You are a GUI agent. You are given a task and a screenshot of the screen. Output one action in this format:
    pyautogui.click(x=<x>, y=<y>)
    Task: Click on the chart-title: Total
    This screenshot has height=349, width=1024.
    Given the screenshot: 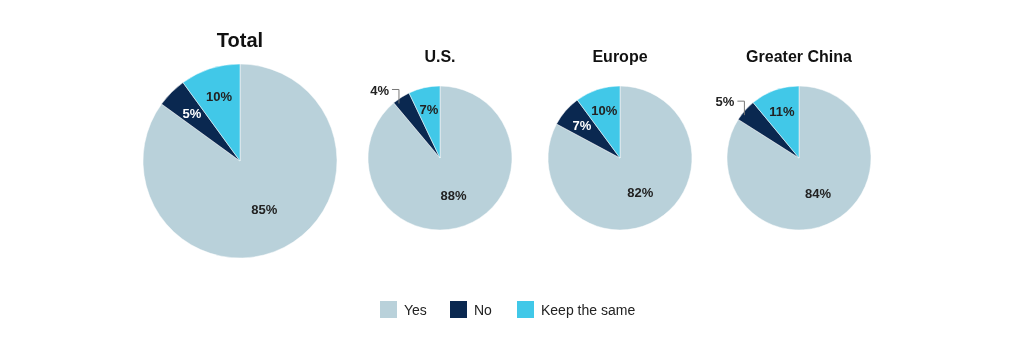 What is the action you would take?
    pyautogui.click(x=240, y=40)
    